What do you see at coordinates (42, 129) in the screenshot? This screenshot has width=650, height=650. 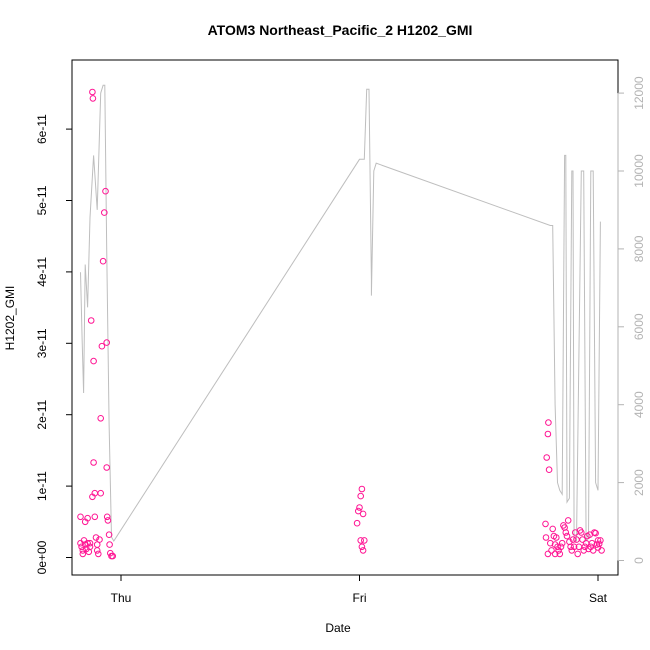 I see `y-left-tick-label: 6e-11` at bounding box center [42, 129].